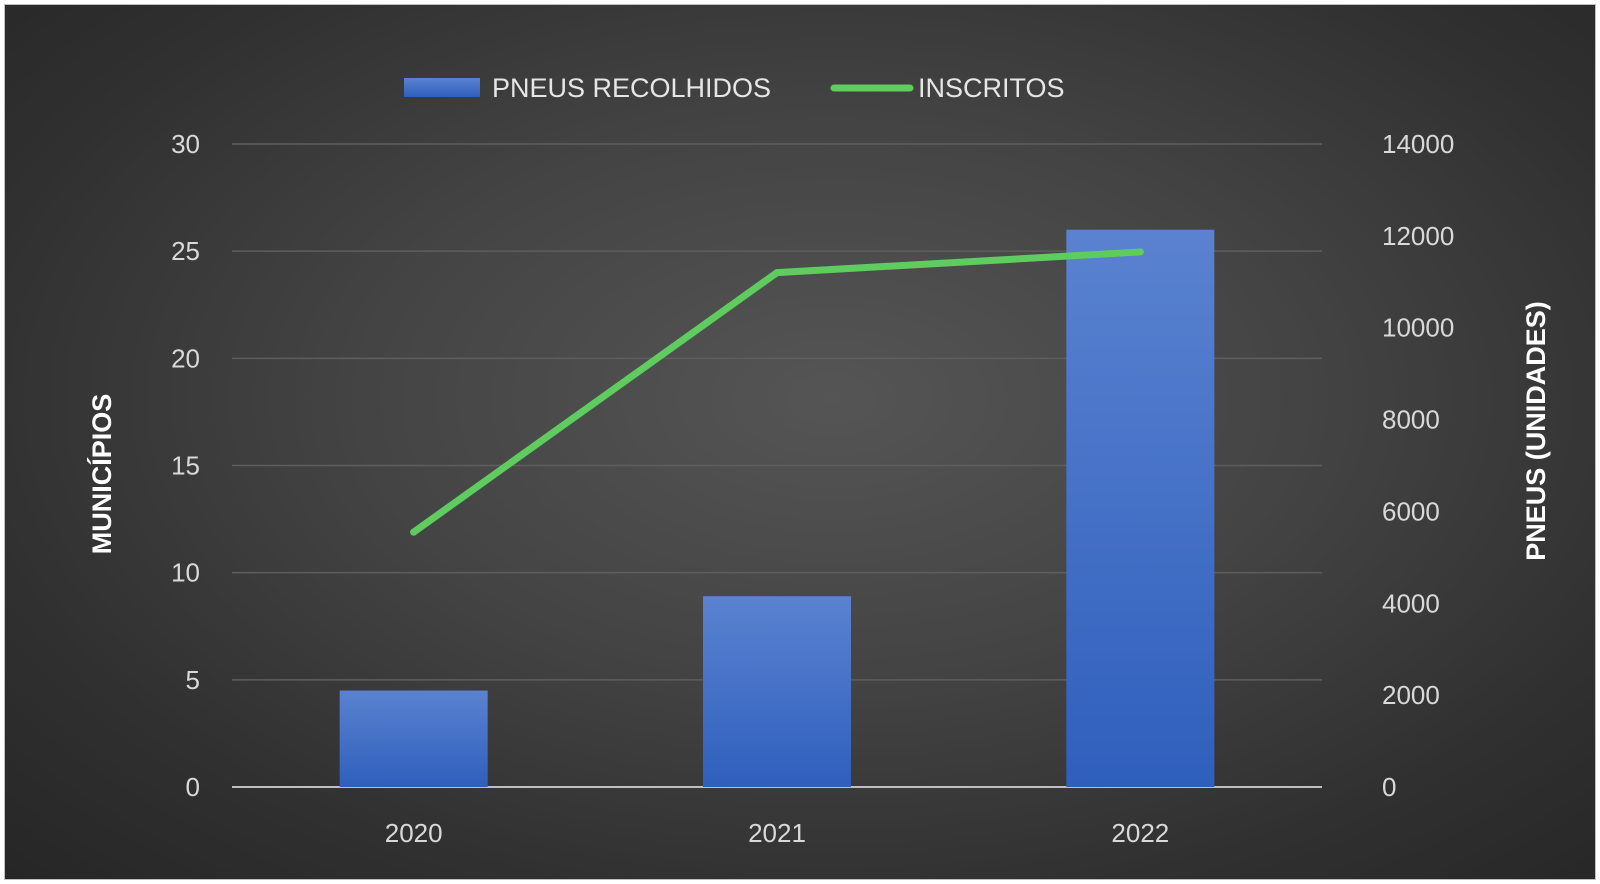  Describe the element at coordinates (185, 144) in the screenshot. I see `y-left-tick-label: 30` at that location.